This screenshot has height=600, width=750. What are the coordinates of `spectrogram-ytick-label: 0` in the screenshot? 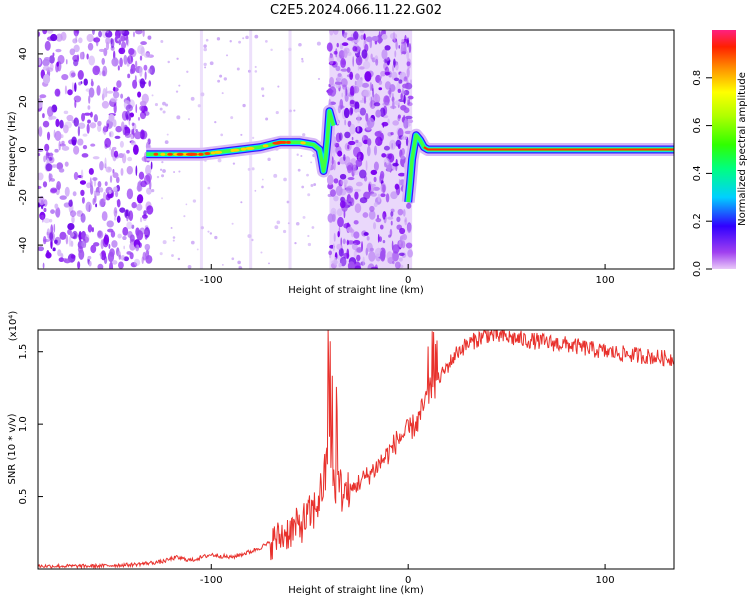 It's located at (23, 149).